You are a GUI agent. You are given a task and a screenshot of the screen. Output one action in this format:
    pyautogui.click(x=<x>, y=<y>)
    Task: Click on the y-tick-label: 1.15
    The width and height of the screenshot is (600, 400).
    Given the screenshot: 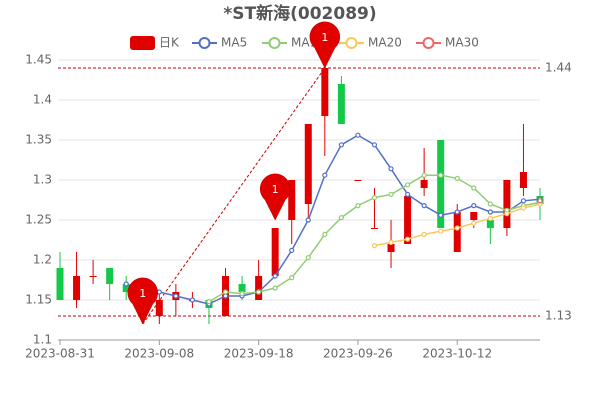 What is the action you would take?
    pyautogui.click(x=38, y=300)
    